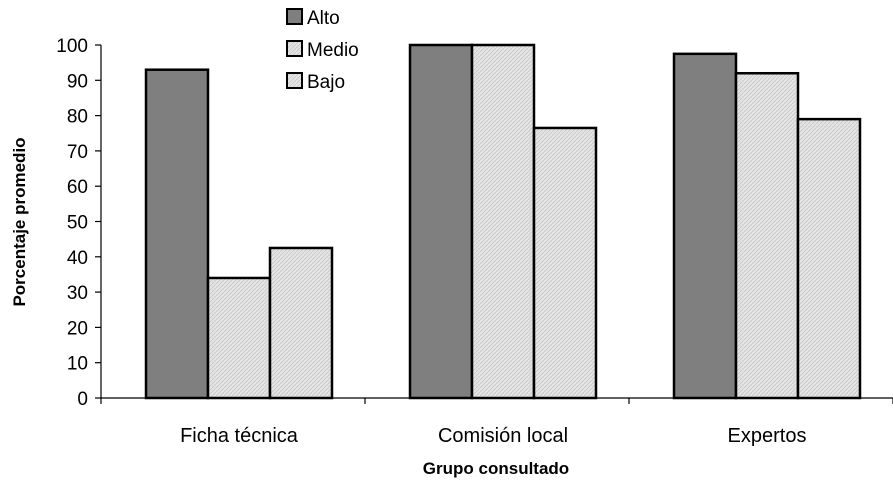 Image resolution: width=893 pixels, height=486 pixels. I want to click on y-tick-label: 60, so click(77, 187).